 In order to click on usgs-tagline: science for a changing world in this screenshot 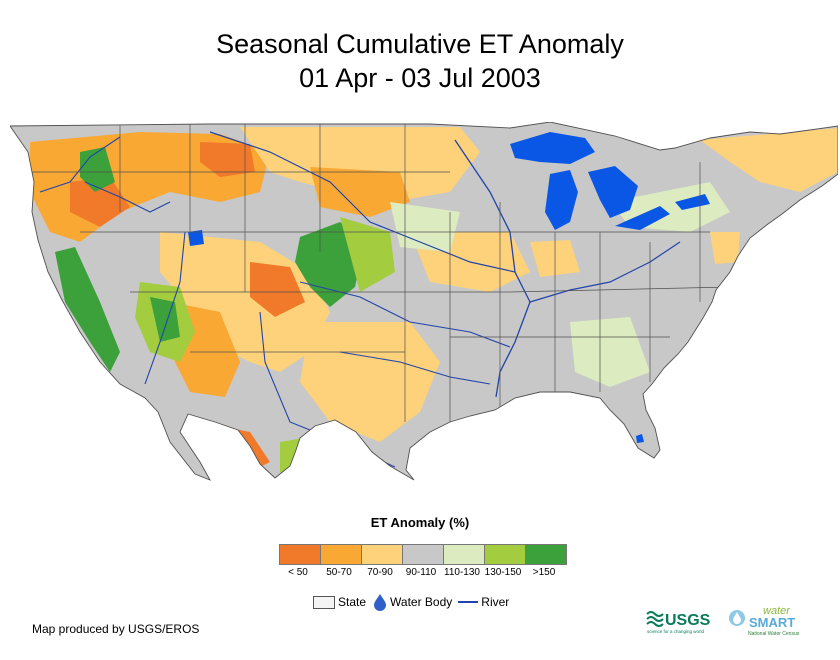, I will do `click(676, 631)`.